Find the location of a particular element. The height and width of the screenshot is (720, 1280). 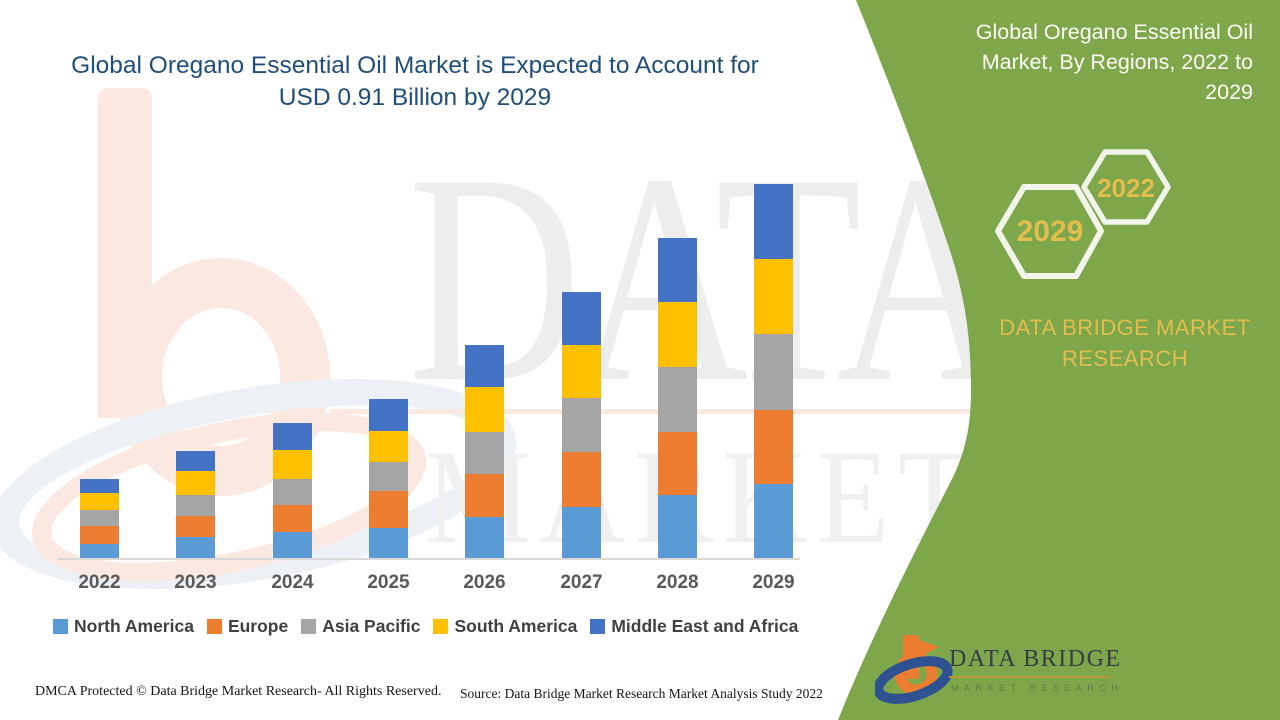

logo-tagline: MARKET RESEARCH is located at coordinates (1037, 688).